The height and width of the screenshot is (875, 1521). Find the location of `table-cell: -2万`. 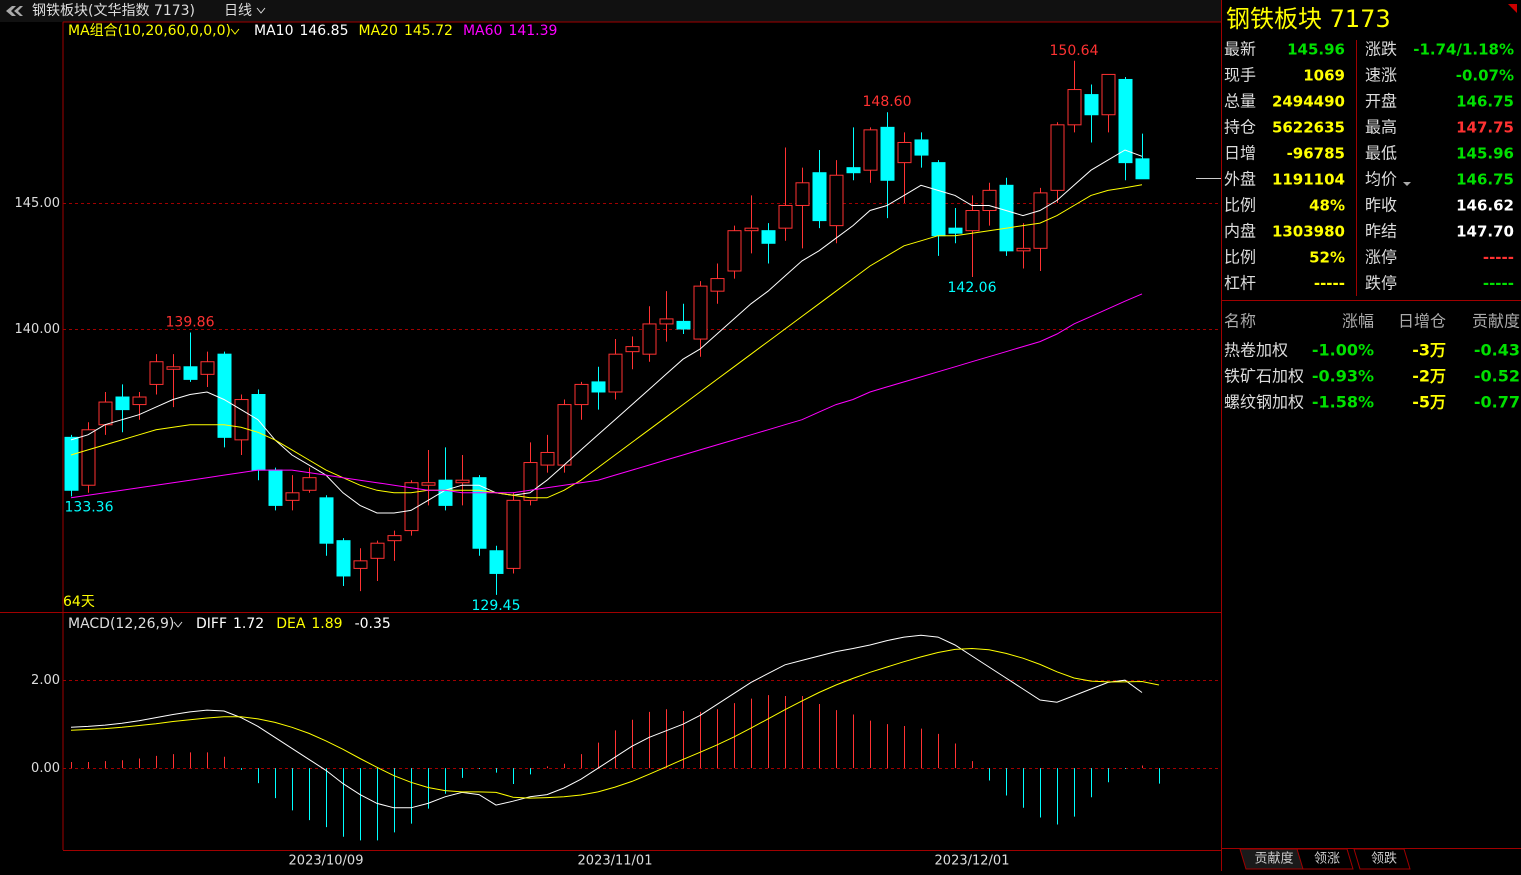

table-cell: -2万 is located at coordinates (1429, 376).